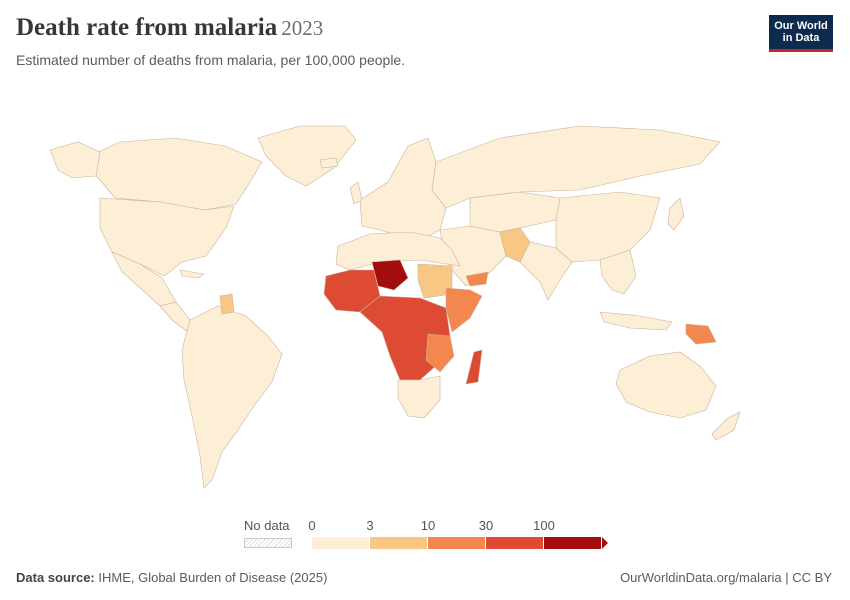 Image resolution: width=850 pixels, height=600 pixels. What do you see at coordinates (329, 163) in the screenshot?
I see `region-iceland` at bounding box center [329, 163].